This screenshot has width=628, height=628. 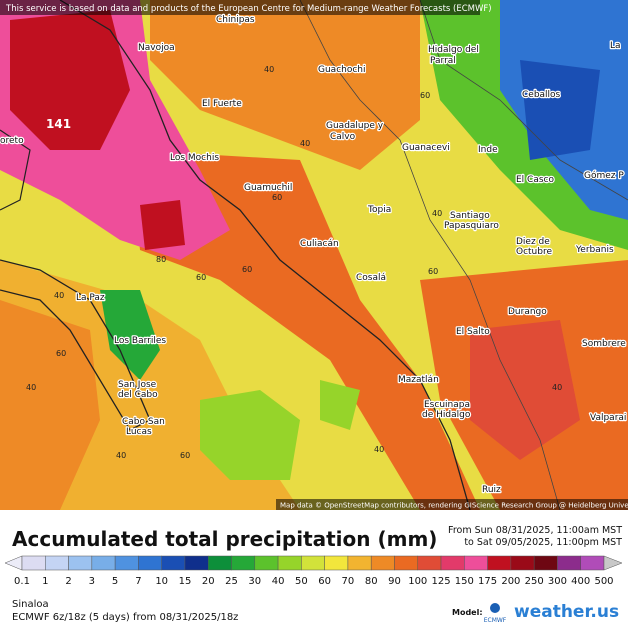 What do you see at coordinates (231, 581) in the screenshot?
I see `colorbar-tick-label: 25` at bounding box center [231, 581].